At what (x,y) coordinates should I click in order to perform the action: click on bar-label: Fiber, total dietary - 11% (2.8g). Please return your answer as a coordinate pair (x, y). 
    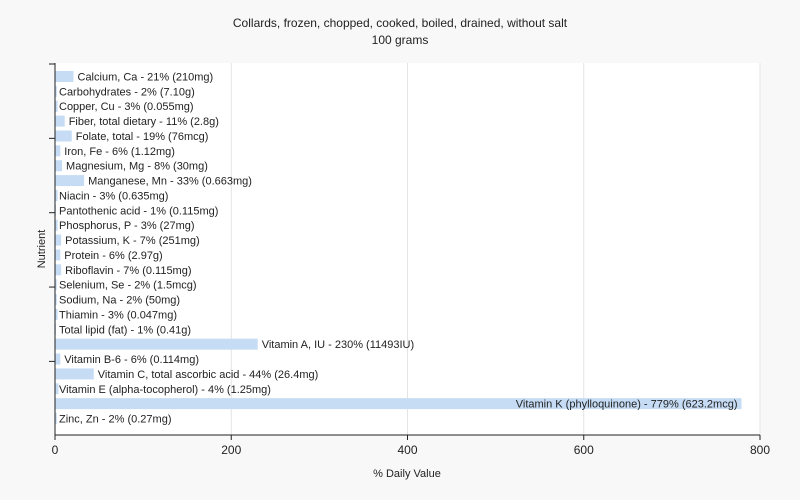
    Looking at the image, I should click on (144, 122).